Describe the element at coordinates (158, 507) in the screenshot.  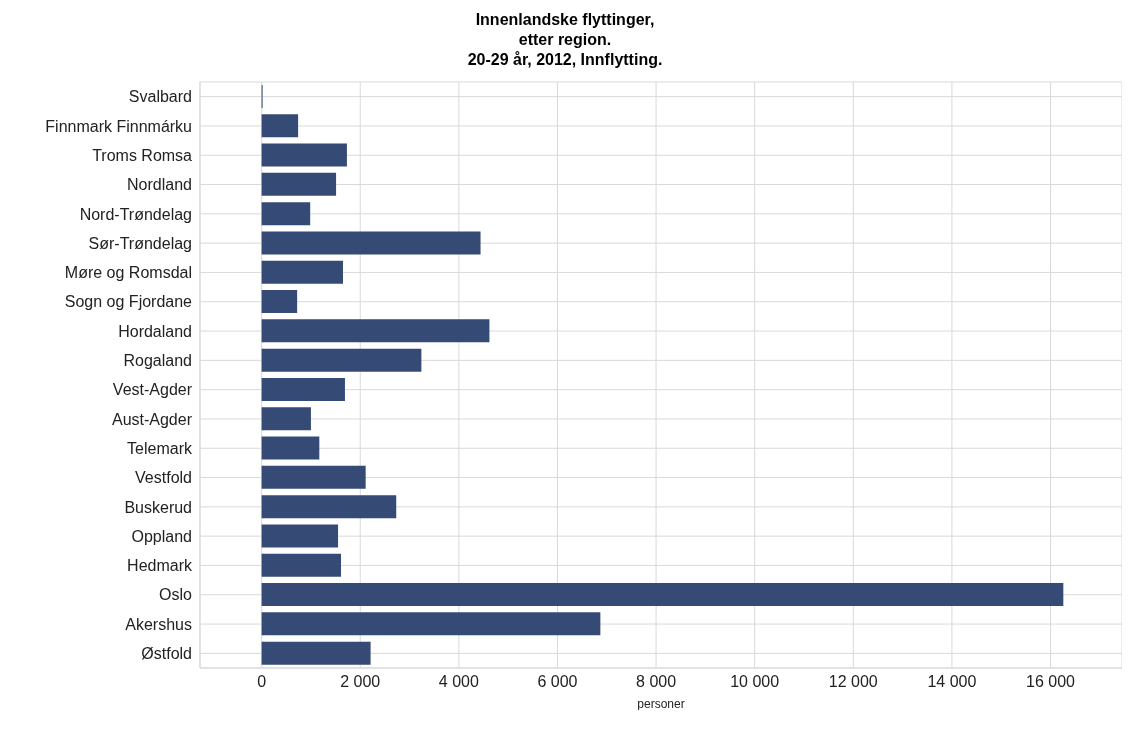
I see `y-tick-label: Buskerud` at that location.